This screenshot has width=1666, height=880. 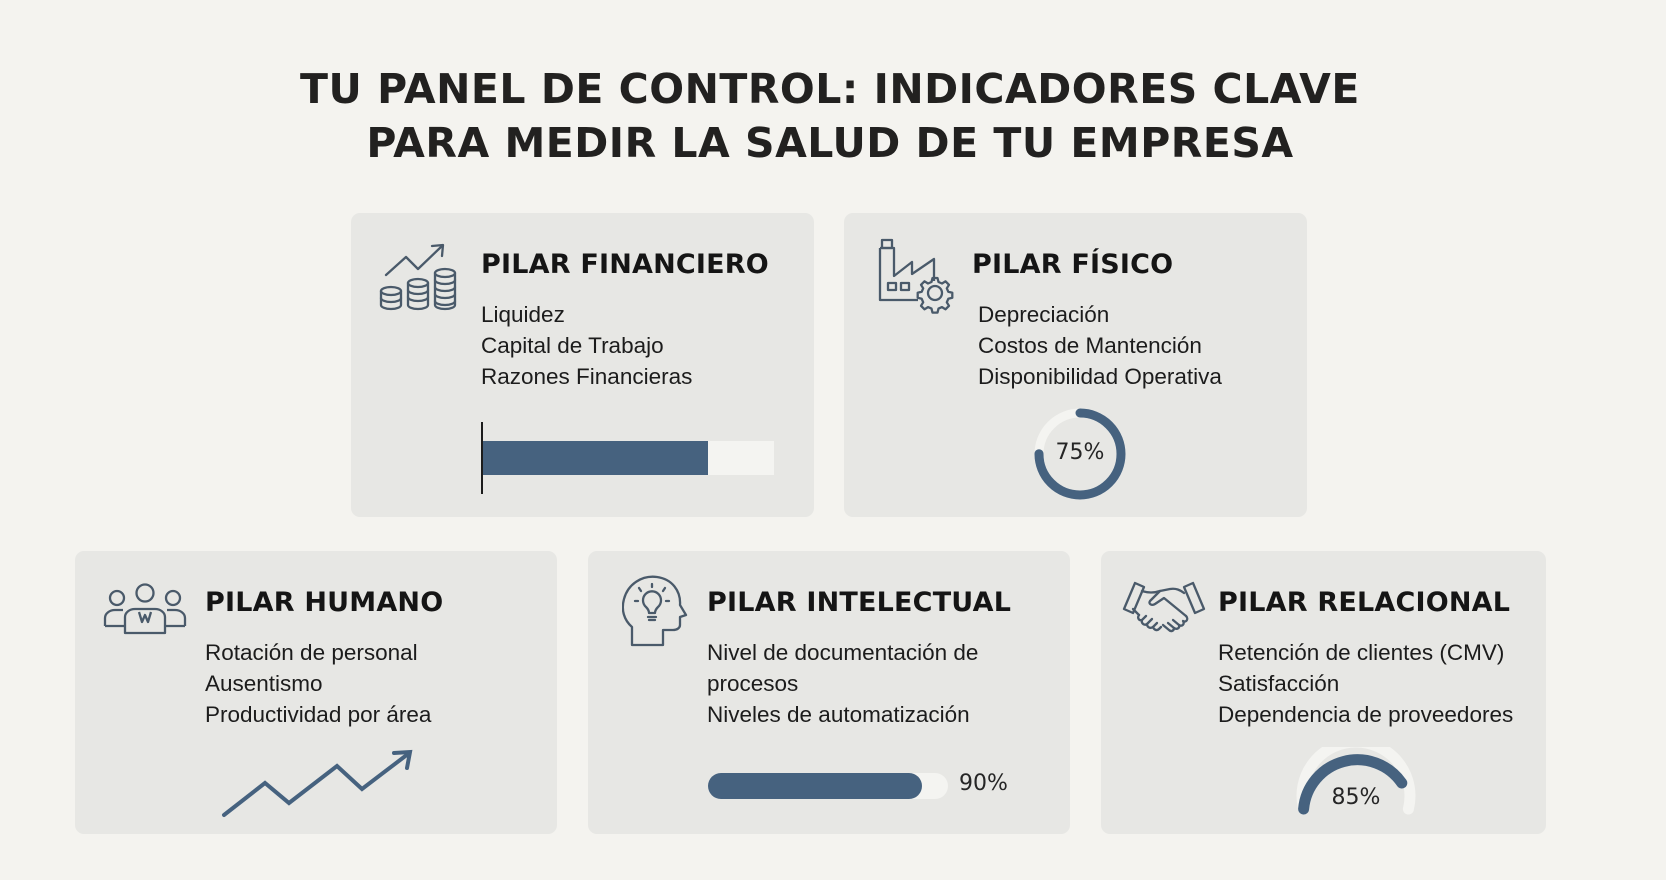 I want to click on indicator-item: Dependencia de proveedores, so click(x=1366, y=714).